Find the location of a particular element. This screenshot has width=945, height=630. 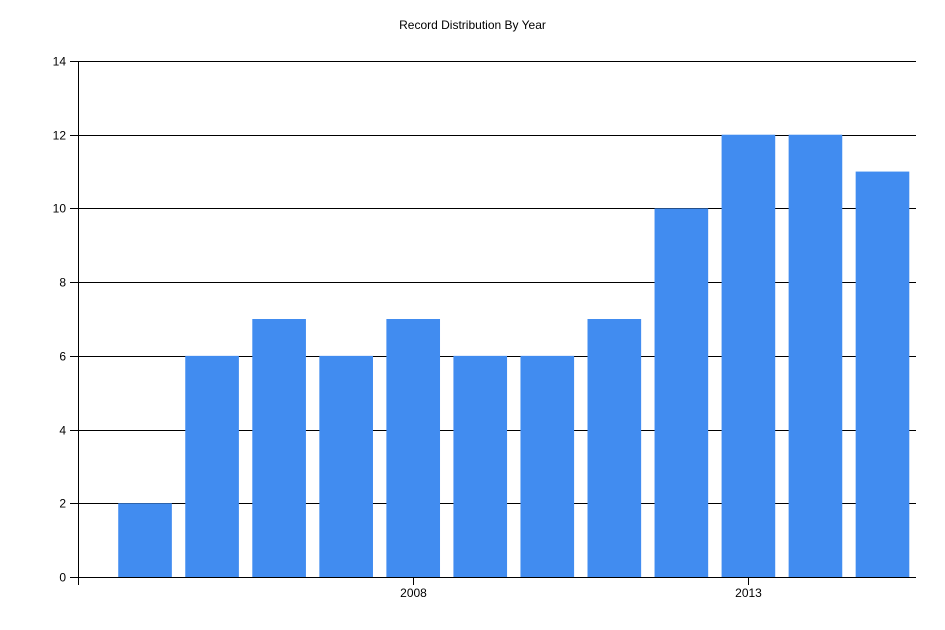

bar-2007 is located at coordinates (346, 466).